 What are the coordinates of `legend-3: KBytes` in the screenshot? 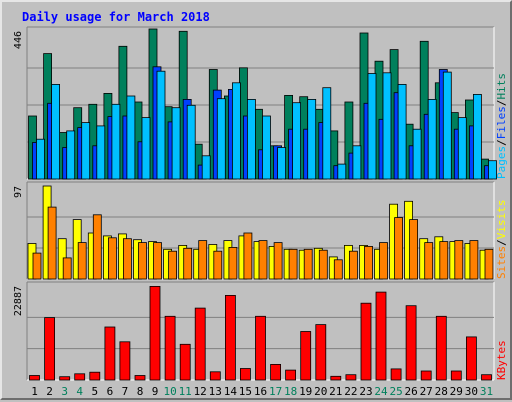 It's located at (501, 360).